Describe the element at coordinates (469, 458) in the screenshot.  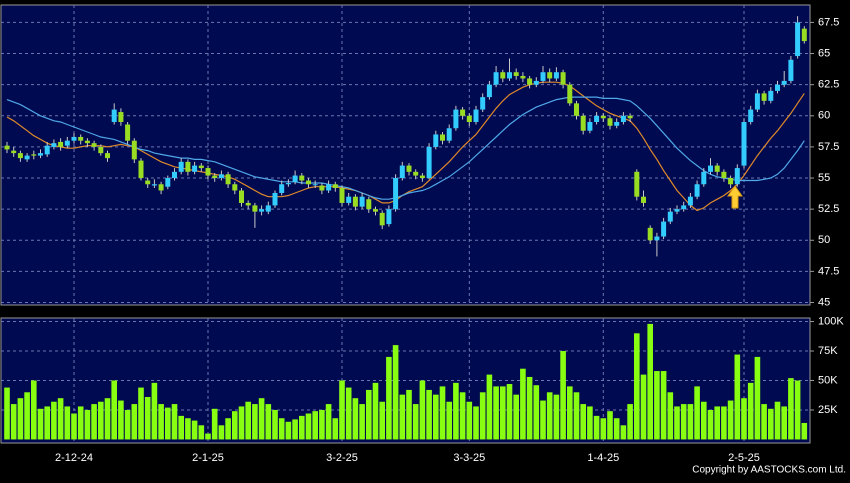
I see `x-tick-label: 3-3-25` at that location.